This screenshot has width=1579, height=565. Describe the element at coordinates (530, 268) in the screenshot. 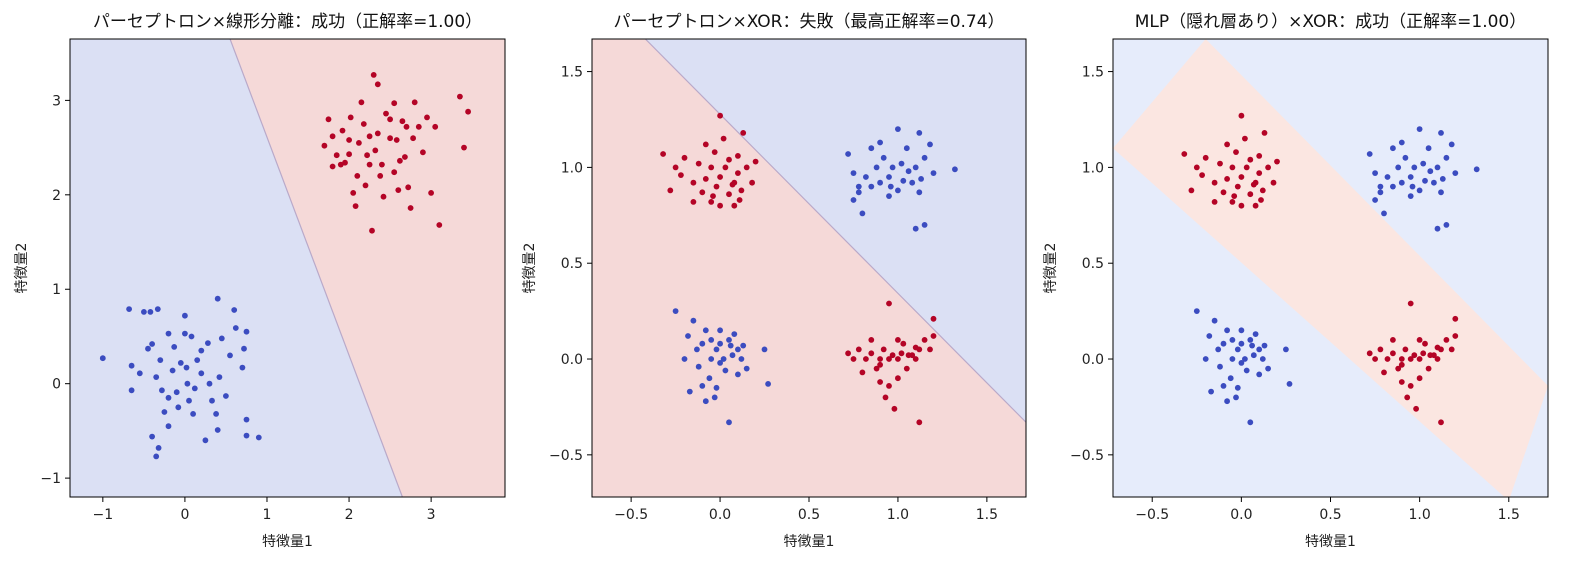

I see `y-axis-label: 特徴量2` at that location.